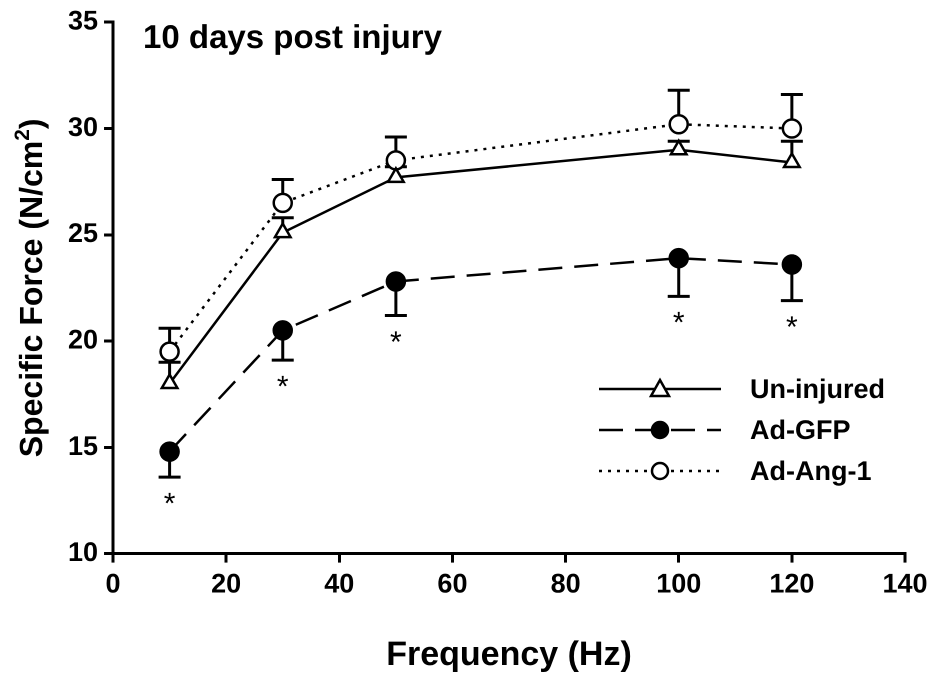 The height and width of the screenshot is (677, 935). I want to click on x-tick-label: 80, so click(565, 583).